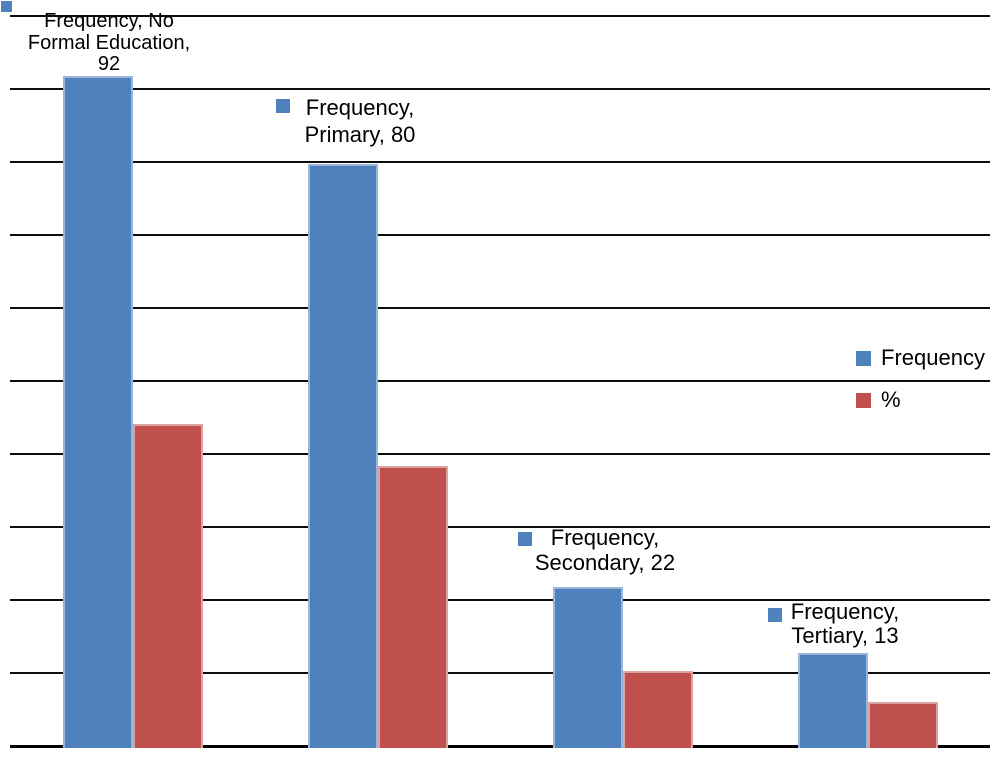 The width and height of the screenshot is (1000, 761). What do you see at coordinates (891, 399) in the screenshot?
I see `legend-label-percent: %` at bounding box center [891, 399].